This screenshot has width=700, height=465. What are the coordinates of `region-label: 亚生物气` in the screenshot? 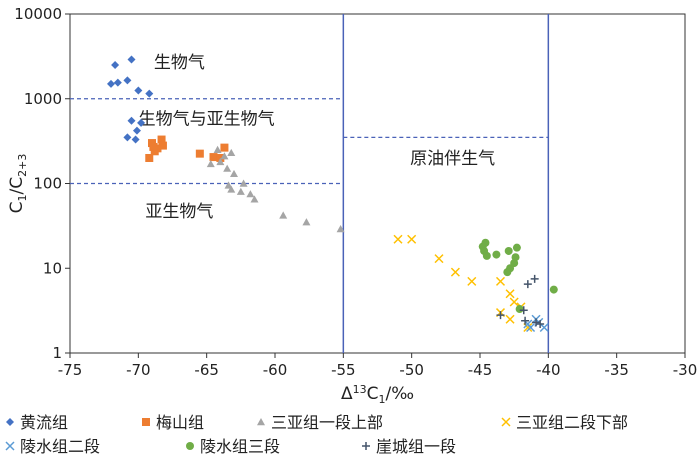 It's located at (179, 212).